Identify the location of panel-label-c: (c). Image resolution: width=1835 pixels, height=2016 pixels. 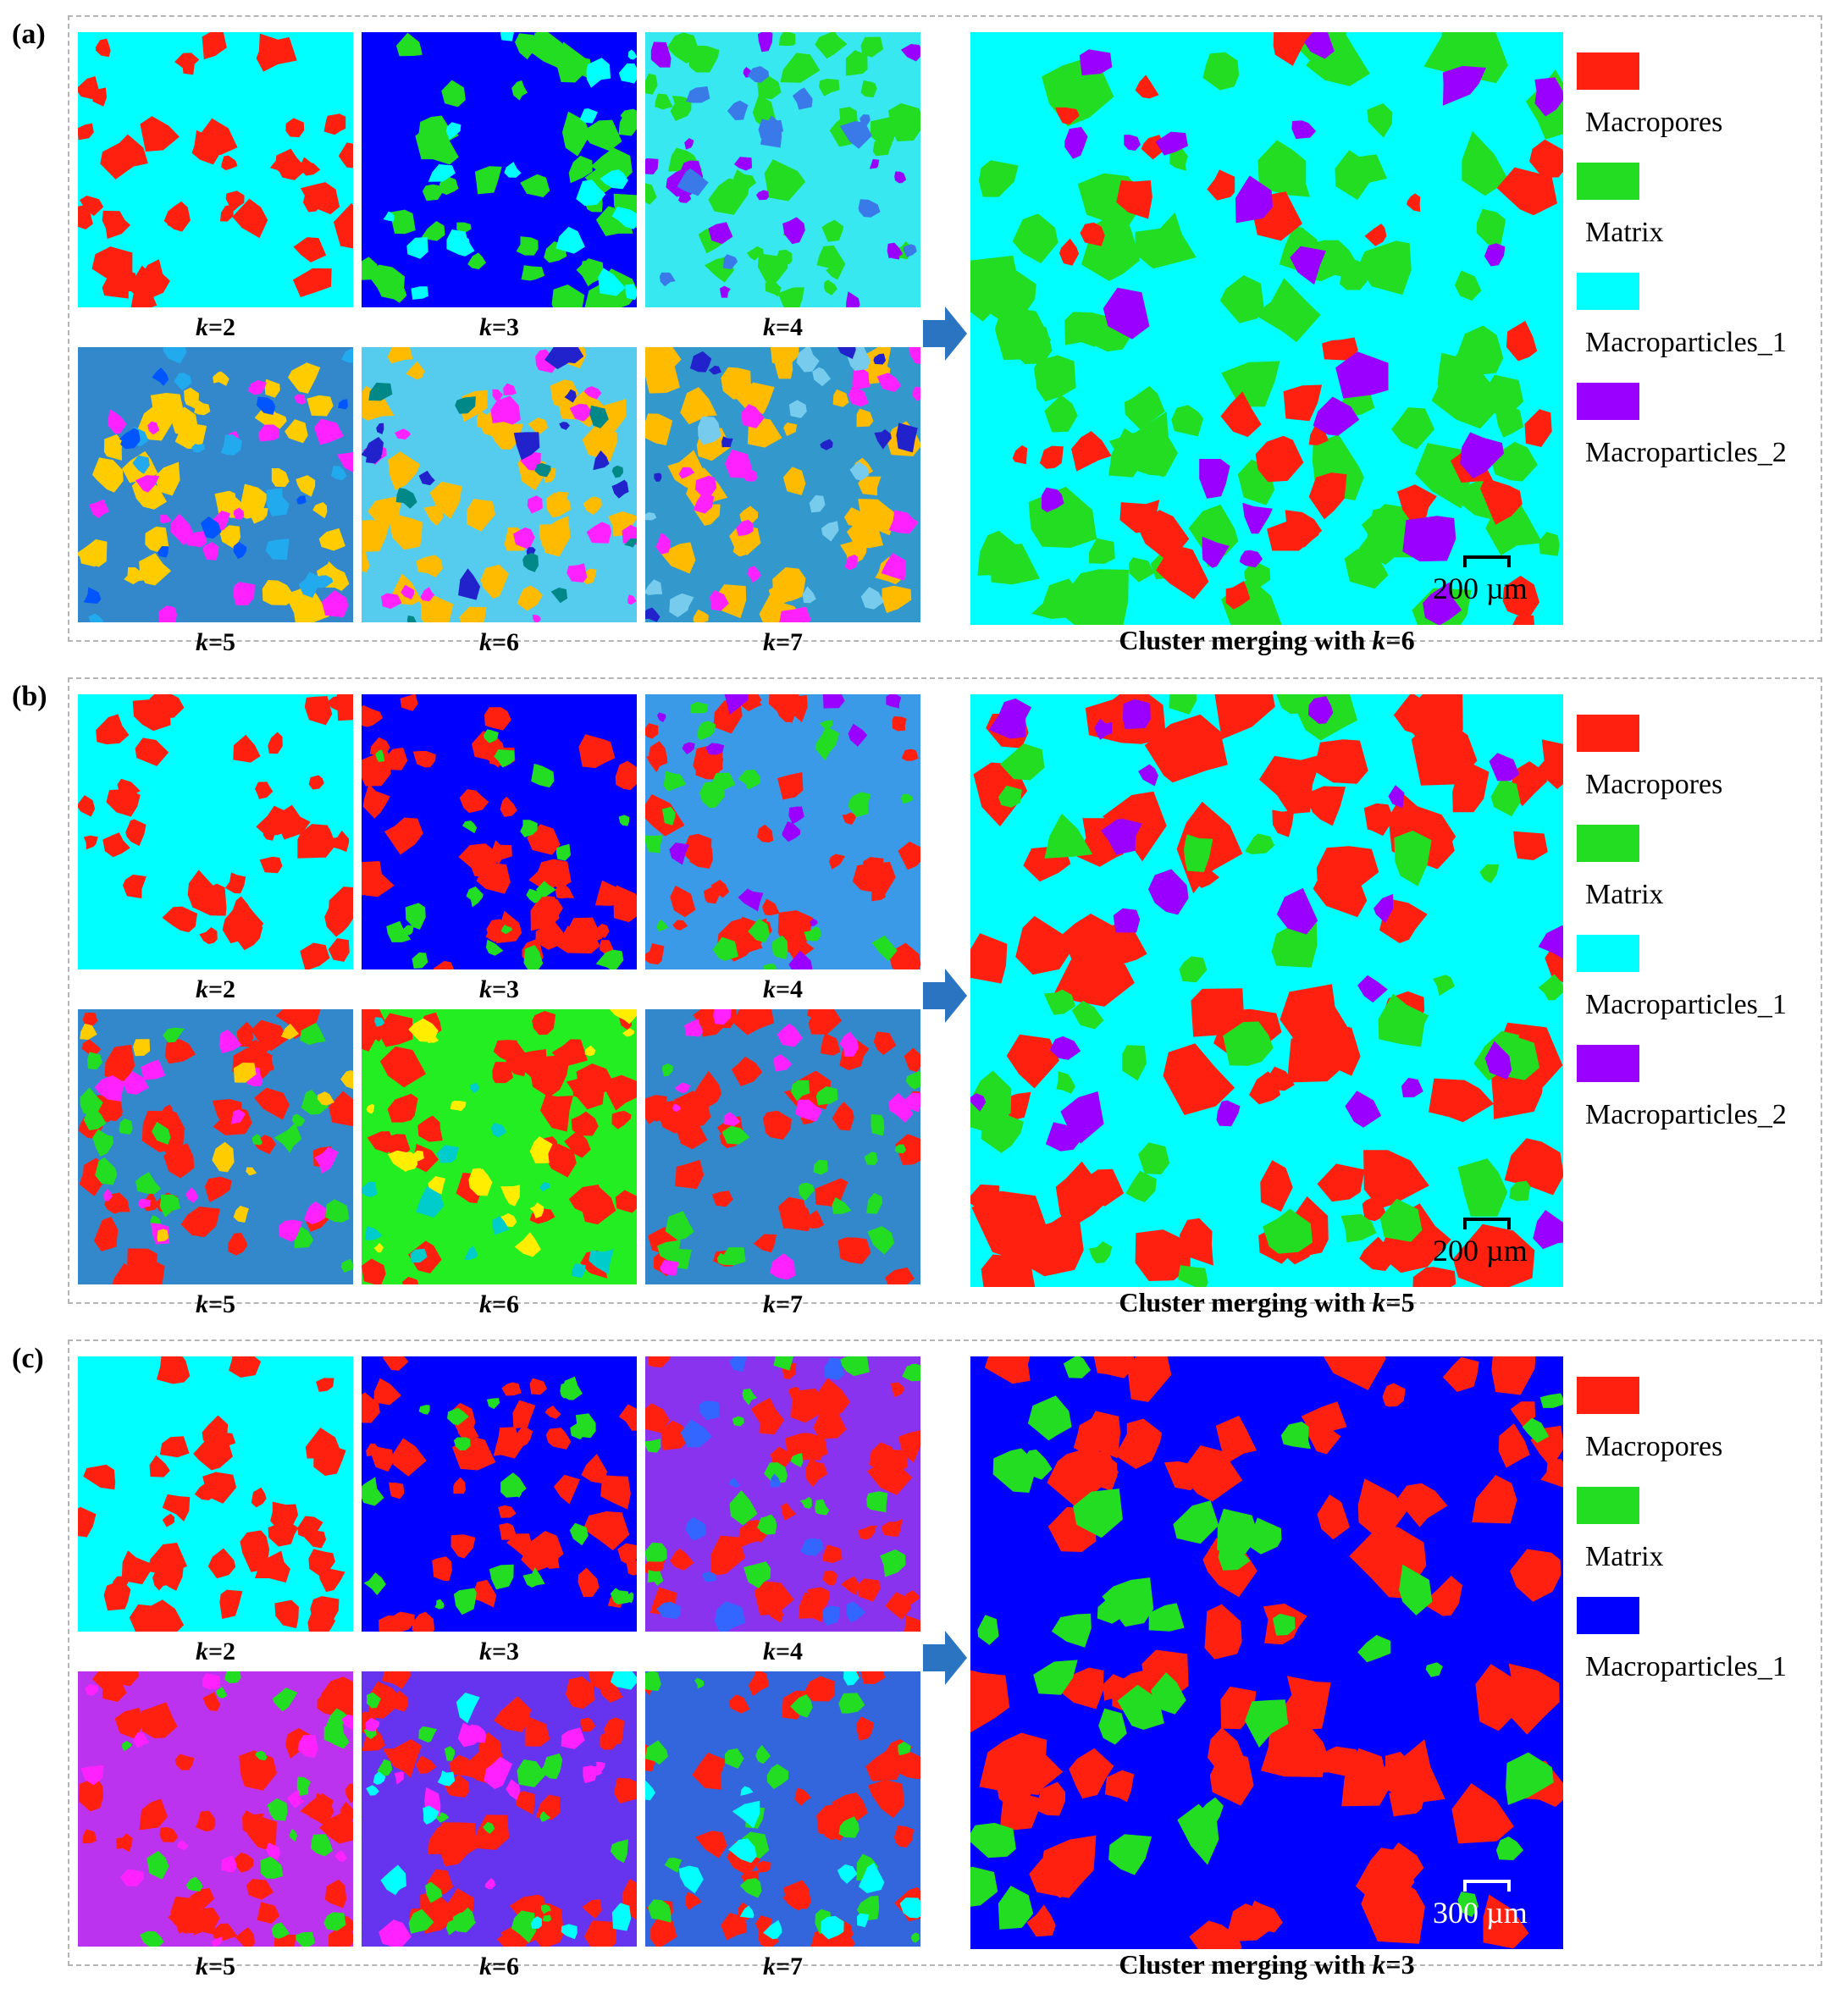
(28, 1358).